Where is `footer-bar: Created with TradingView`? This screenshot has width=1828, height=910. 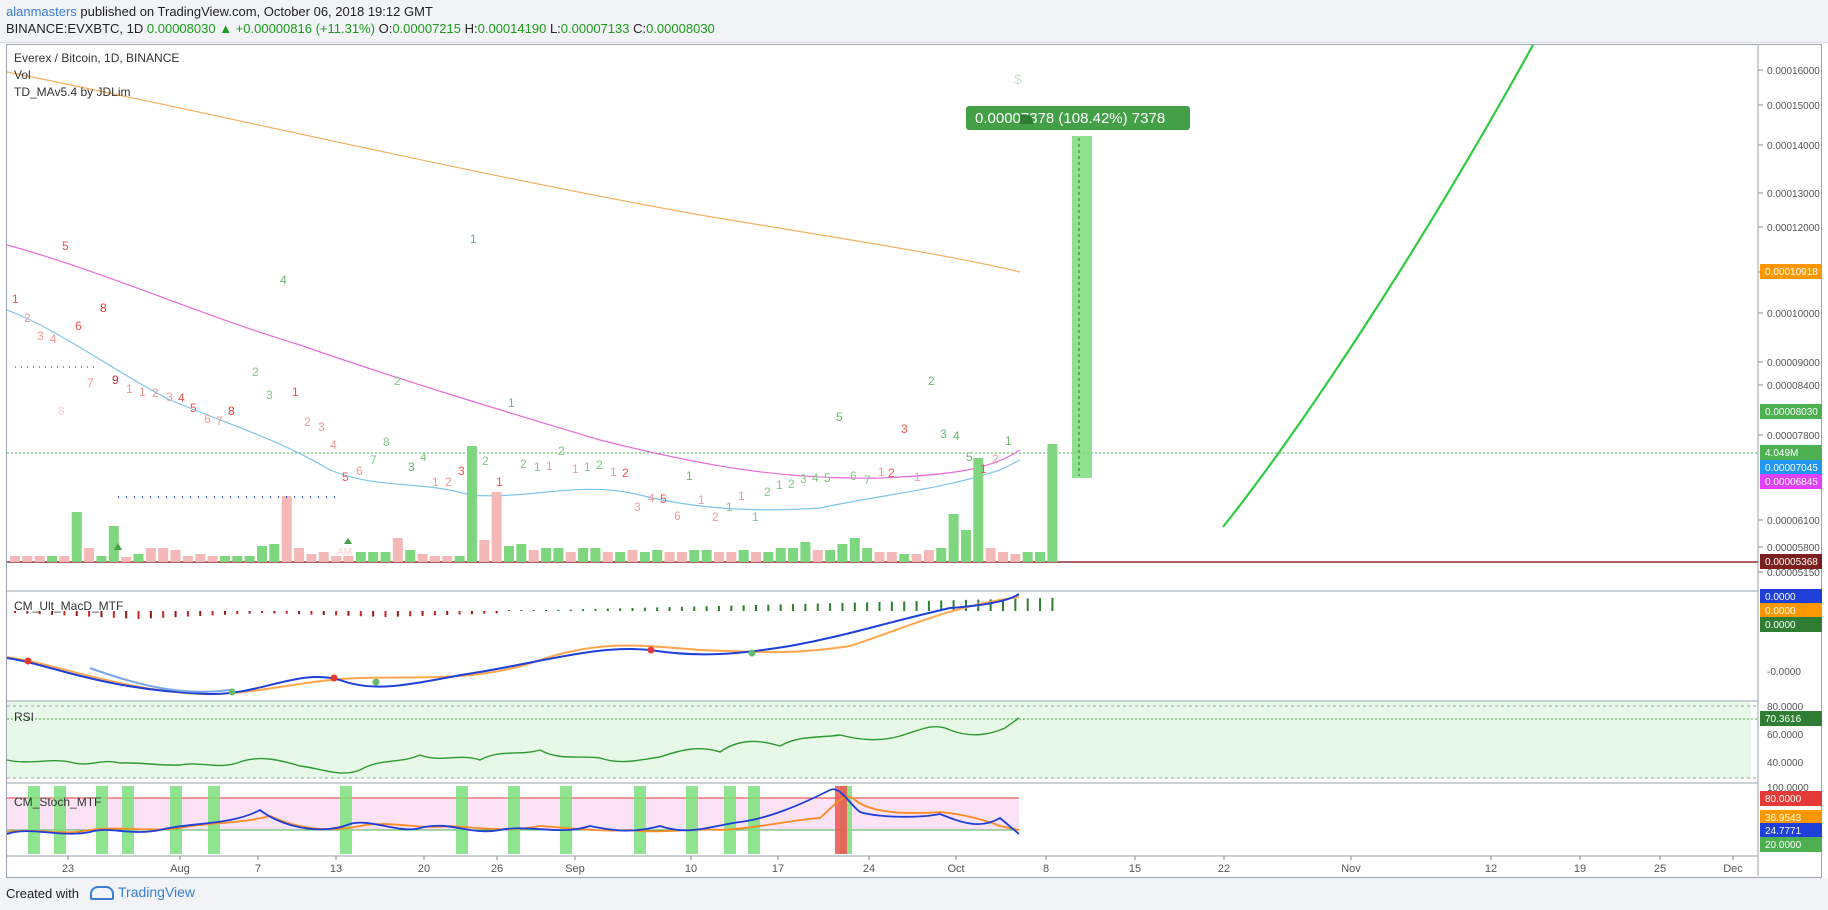
footer-bar: Created with TradingView is located at coordinates (914, 894).